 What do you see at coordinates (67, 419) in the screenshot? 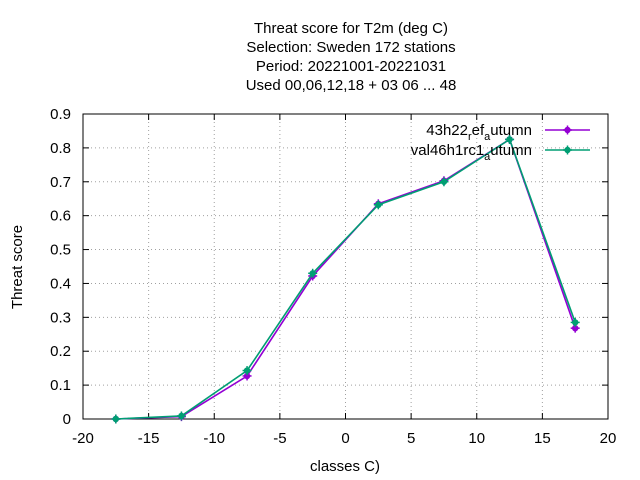
I see `y-tick-label: 0` at bounding box center [67, 419].